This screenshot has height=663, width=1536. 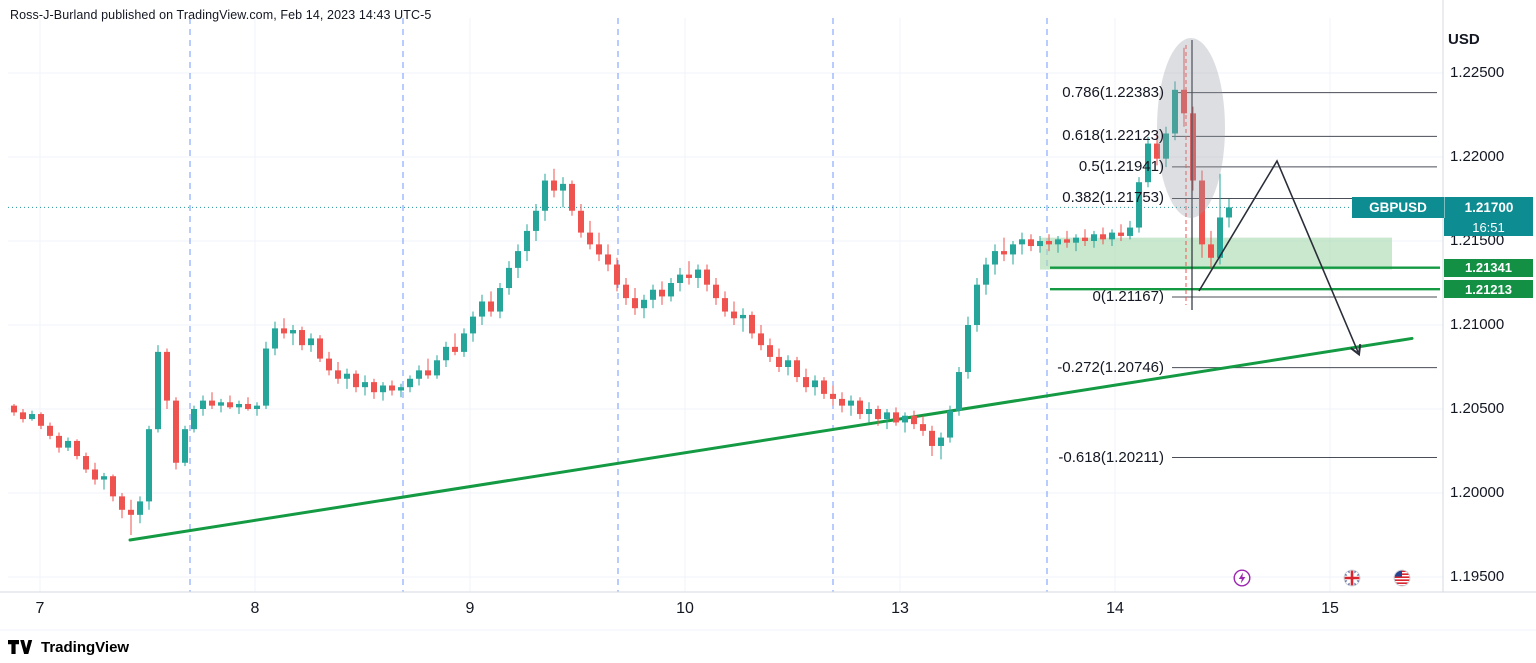 I want to click on tradingview-logo-icon, so click(x=21, y=647).